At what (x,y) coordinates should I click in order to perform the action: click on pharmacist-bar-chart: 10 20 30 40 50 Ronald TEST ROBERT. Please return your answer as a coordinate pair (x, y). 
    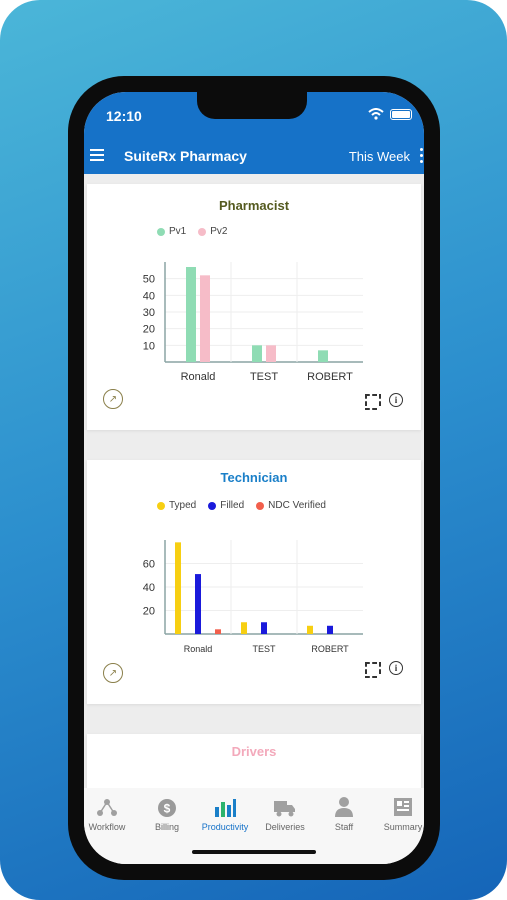
    Looking at the image, I should click on (253, 322).